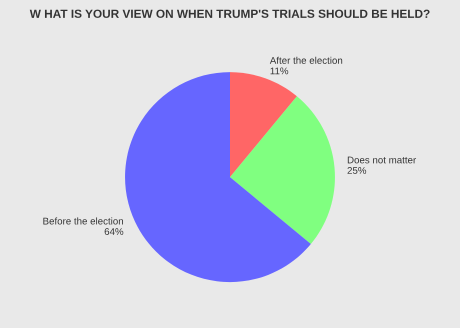 The image size is (460, 328). What do you see at coordinates (357, 170) in the screenshot?
I see `data-label: 25%` at bounding box center [357, 170].